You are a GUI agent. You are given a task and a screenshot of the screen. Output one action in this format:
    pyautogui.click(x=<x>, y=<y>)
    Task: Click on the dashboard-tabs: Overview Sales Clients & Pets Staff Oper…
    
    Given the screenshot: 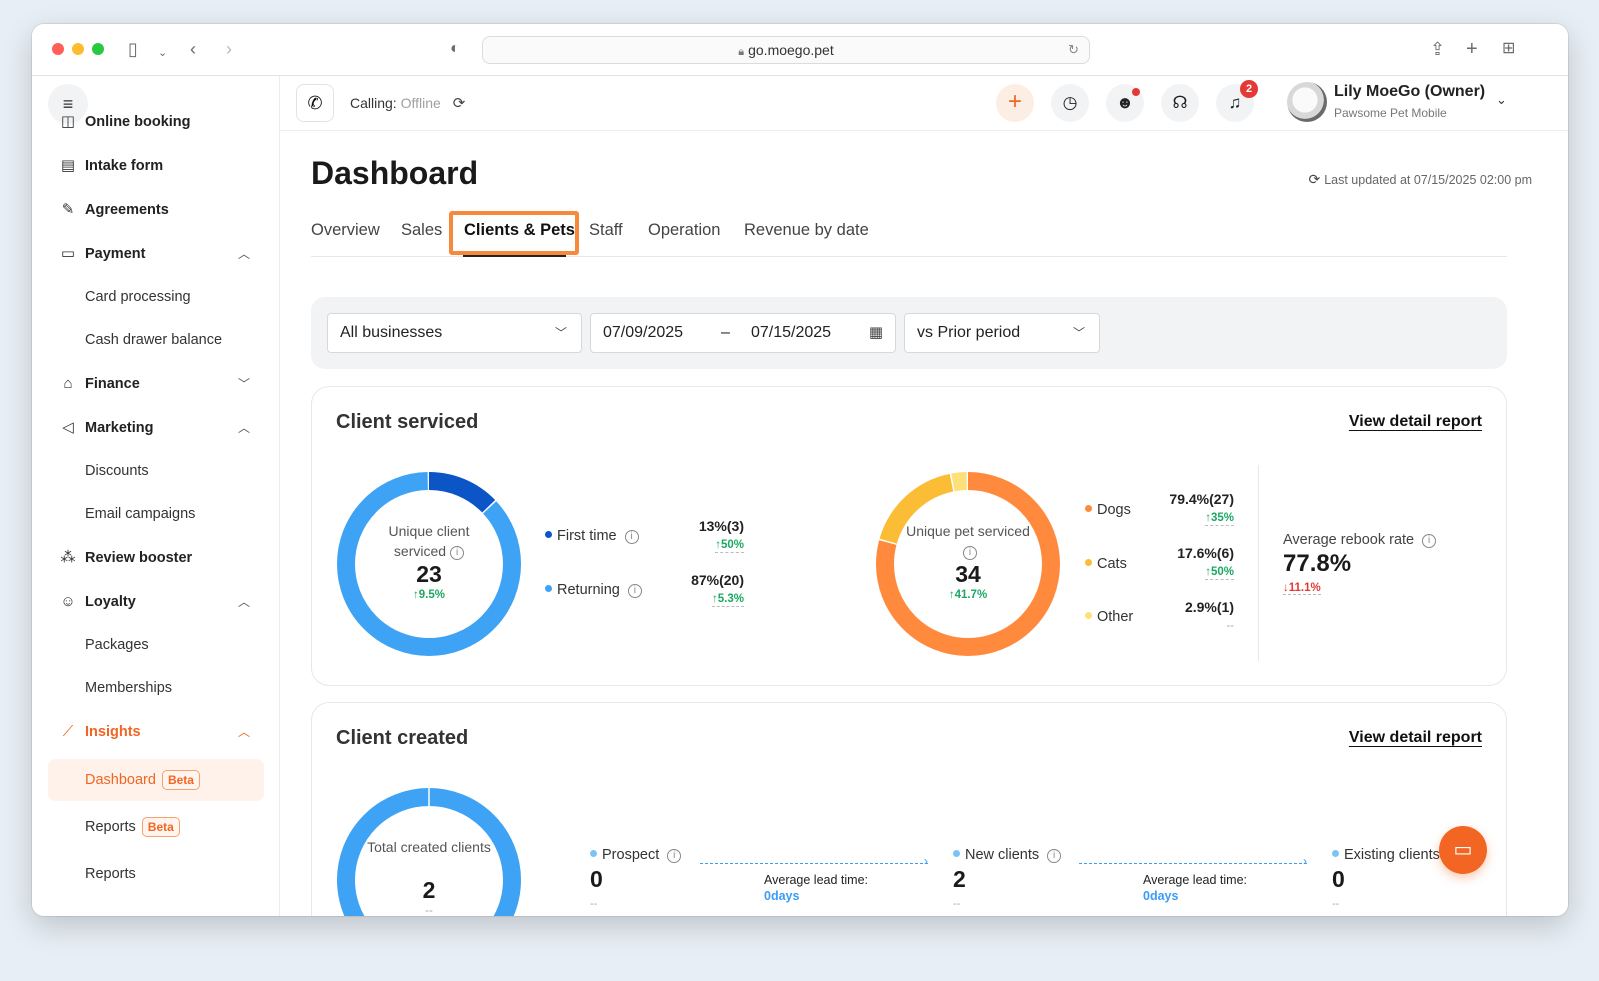 What is the action you would take?
    pyautogui.click(x=909, y=234)
    